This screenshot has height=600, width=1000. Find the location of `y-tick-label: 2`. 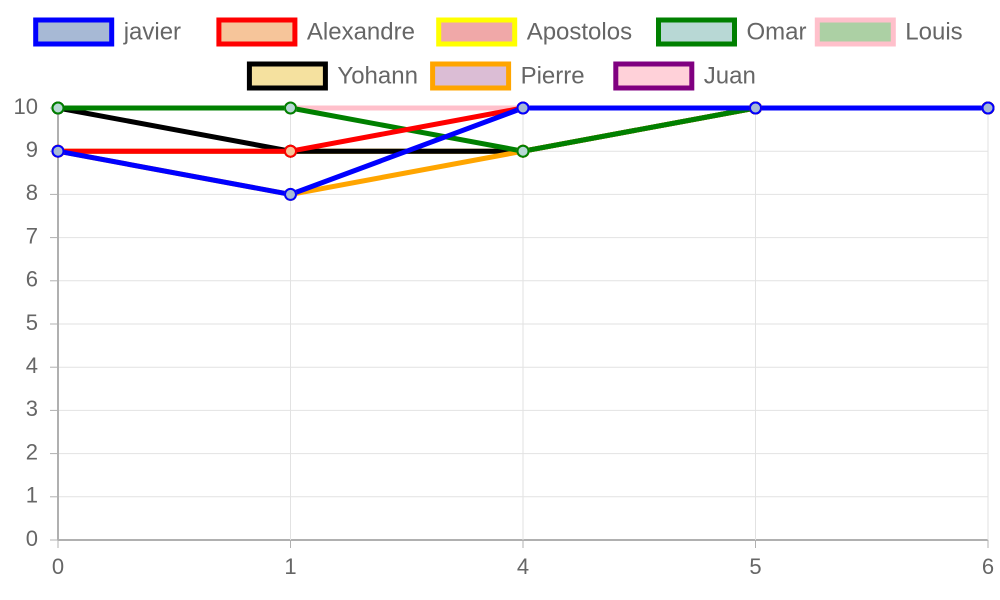

y-tick-label: 2 is located at coordinates (32, 451).